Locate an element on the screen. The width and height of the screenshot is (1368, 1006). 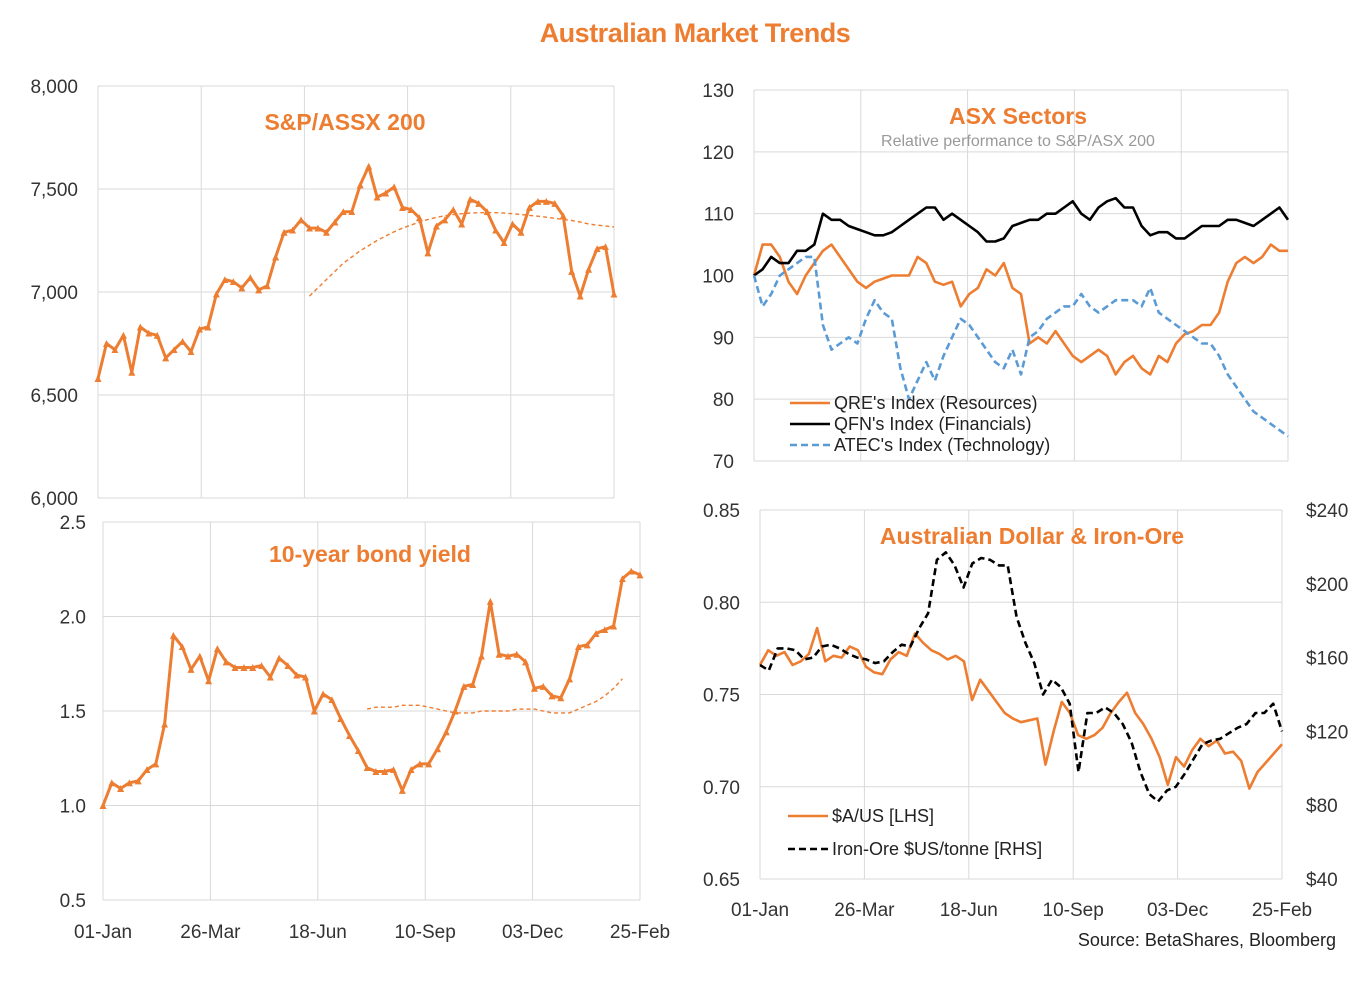
sectors-series-group is located at coordinates (1021, 317).